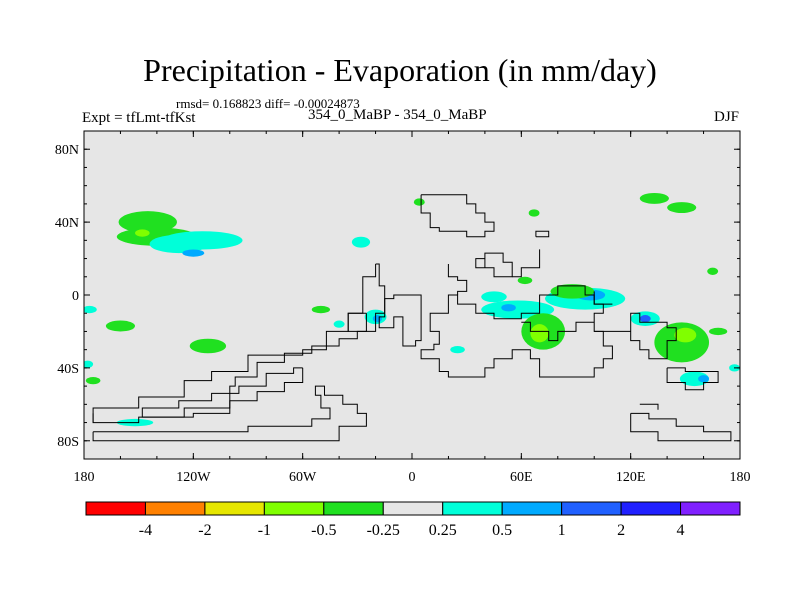 Image resolution: width=800 pixels, height=600 pixels. Describe the element at coordinates (264, 530) in the screenshot. I see `colorbar-label-2: -1` at that location.